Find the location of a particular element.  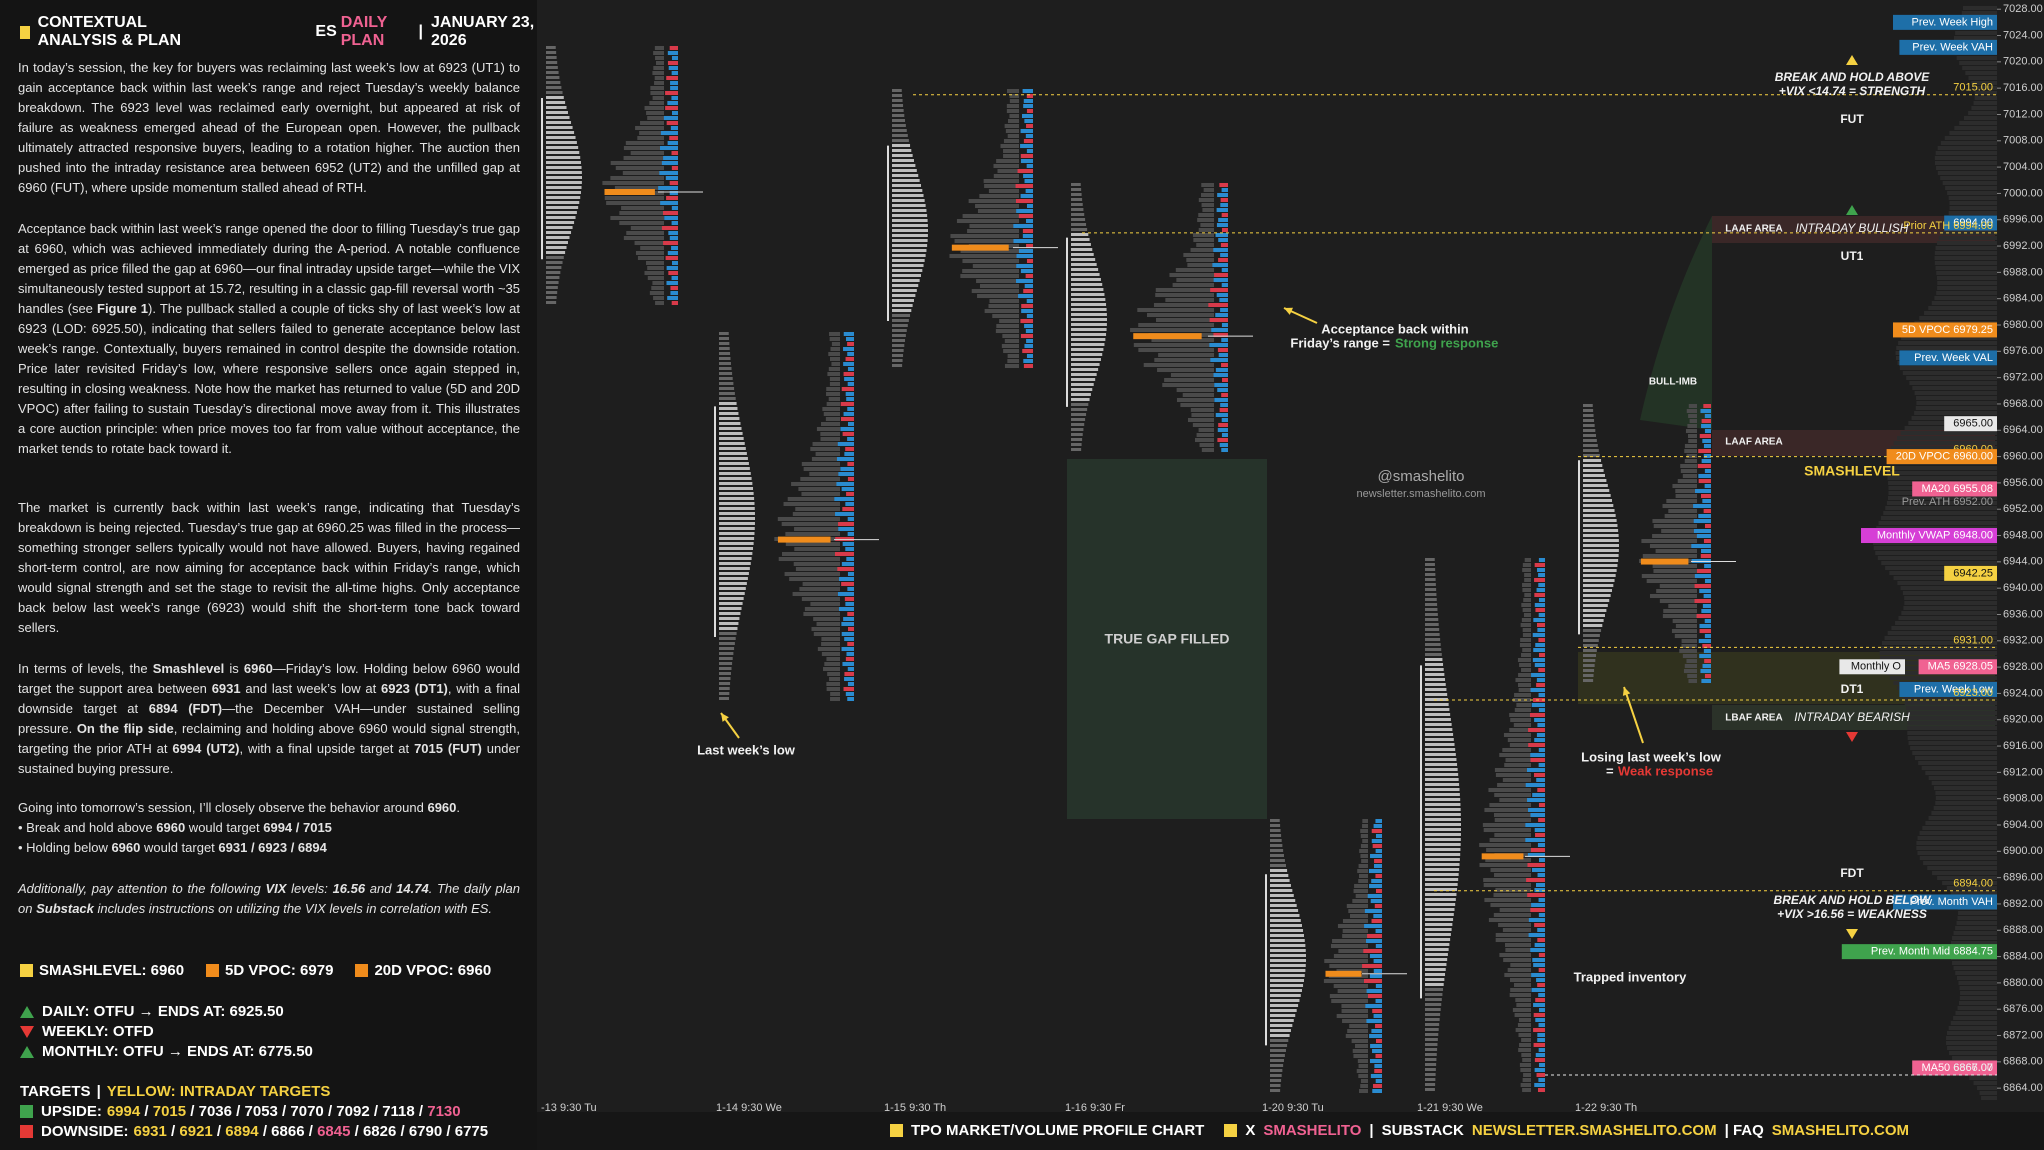

x-tick-label: 1-14 9:30 We is located at coordinates (749, 1108).